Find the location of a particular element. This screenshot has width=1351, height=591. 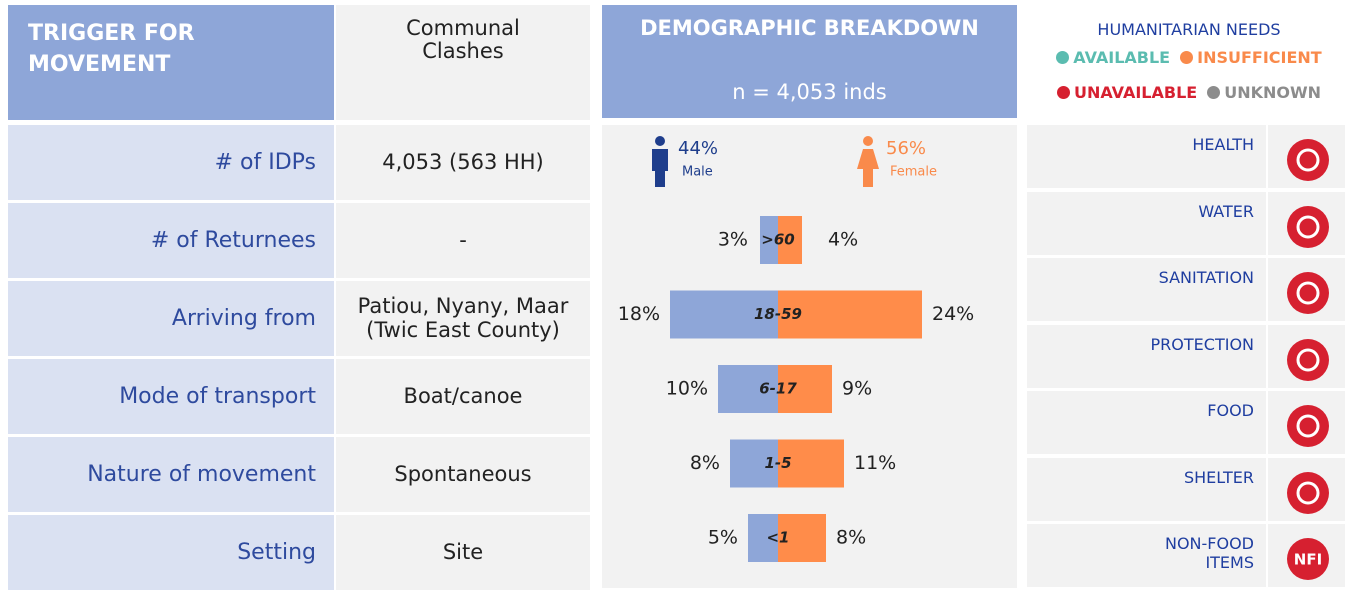

legend-text: AVAILABLE is located at coordinates (1122, 57).